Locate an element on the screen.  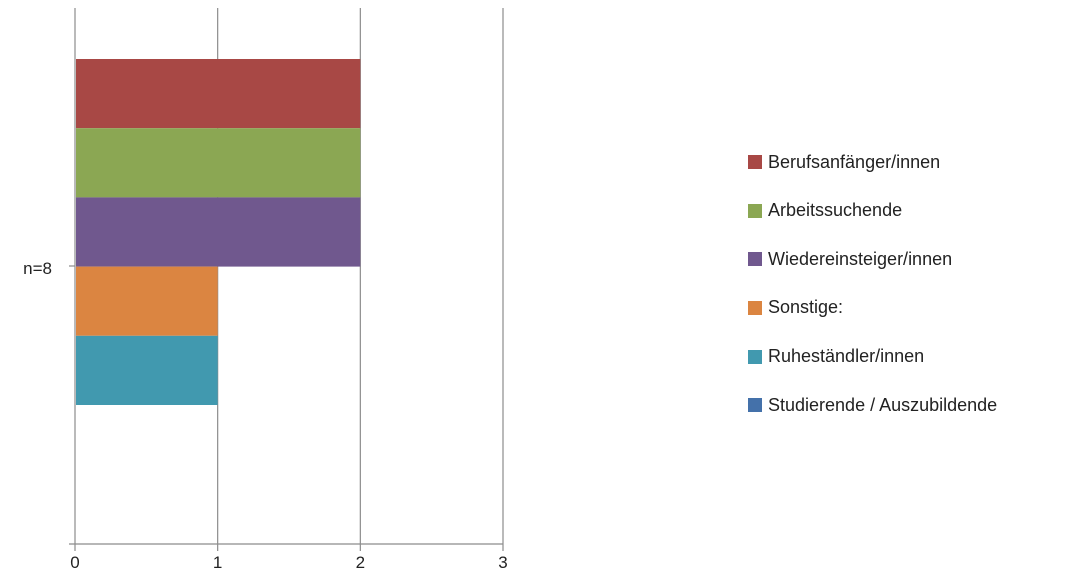
legend-item: Sonstige: is located at coordinates (872, 308).